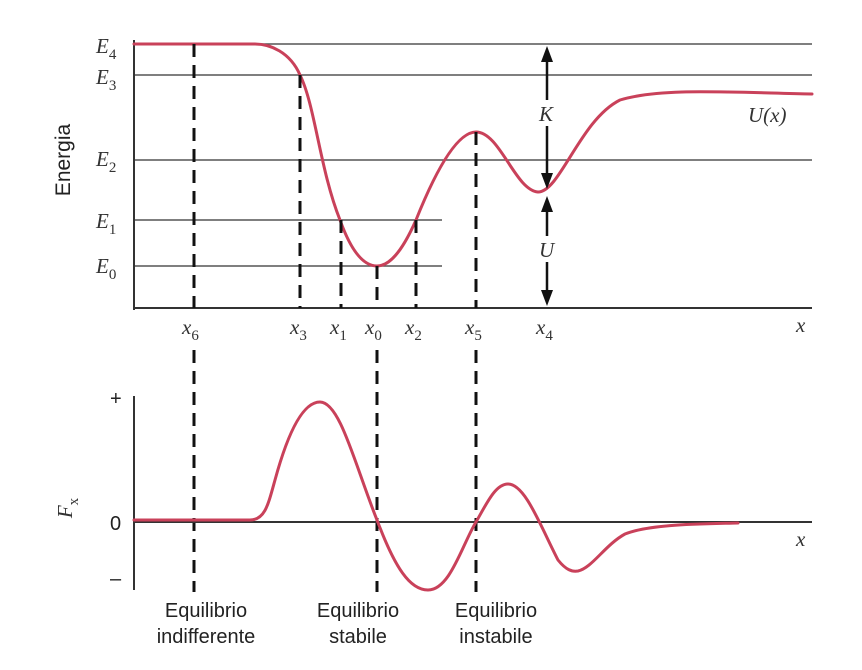 This screenshot has height=670, width=862. Describe the element at coordinates (800, 539) in the screenshot. I see `force-x-axis-label: x` at that location.